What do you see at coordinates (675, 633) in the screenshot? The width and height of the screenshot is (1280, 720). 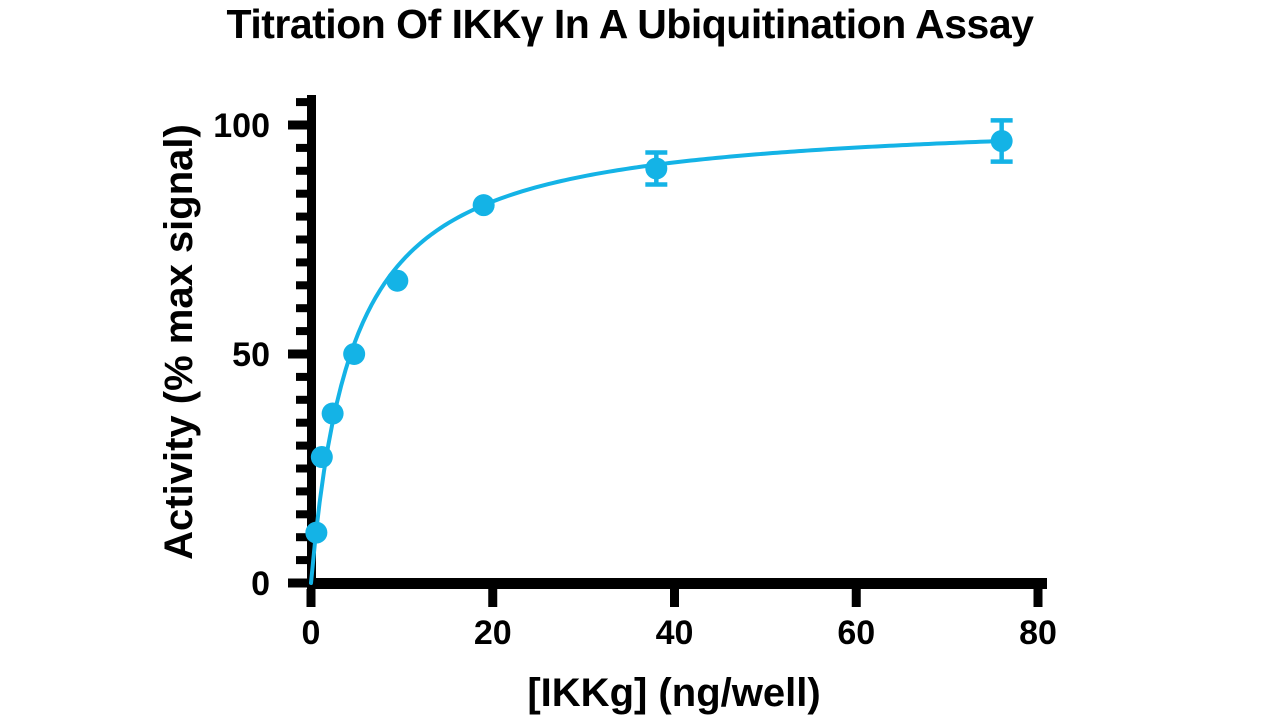 I see `x-tick-label: 40` at bounding box center [675, 633].